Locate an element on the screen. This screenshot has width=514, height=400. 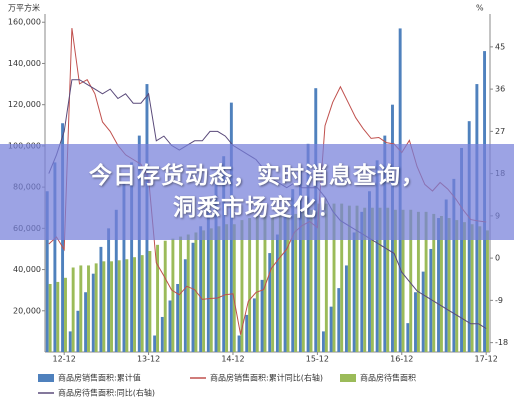
y2-tick-label: 45 is located at coordinates (500, 46).